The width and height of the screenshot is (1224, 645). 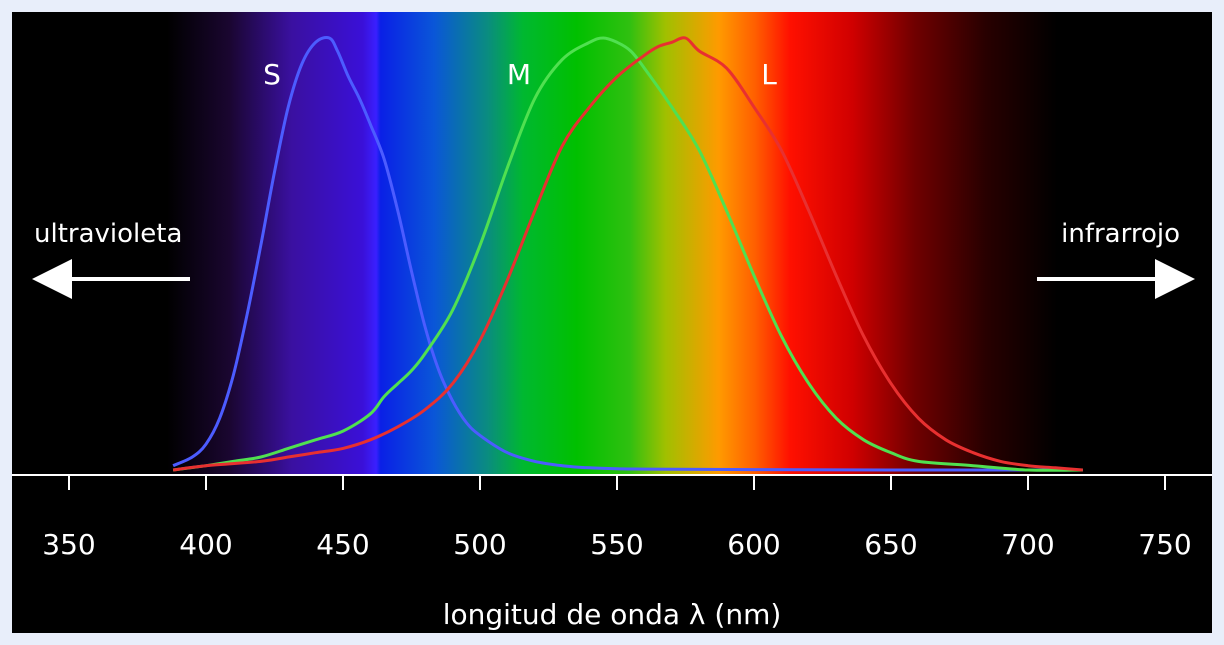 I want to click on series-label-m: M, so click(x=519, y=74).